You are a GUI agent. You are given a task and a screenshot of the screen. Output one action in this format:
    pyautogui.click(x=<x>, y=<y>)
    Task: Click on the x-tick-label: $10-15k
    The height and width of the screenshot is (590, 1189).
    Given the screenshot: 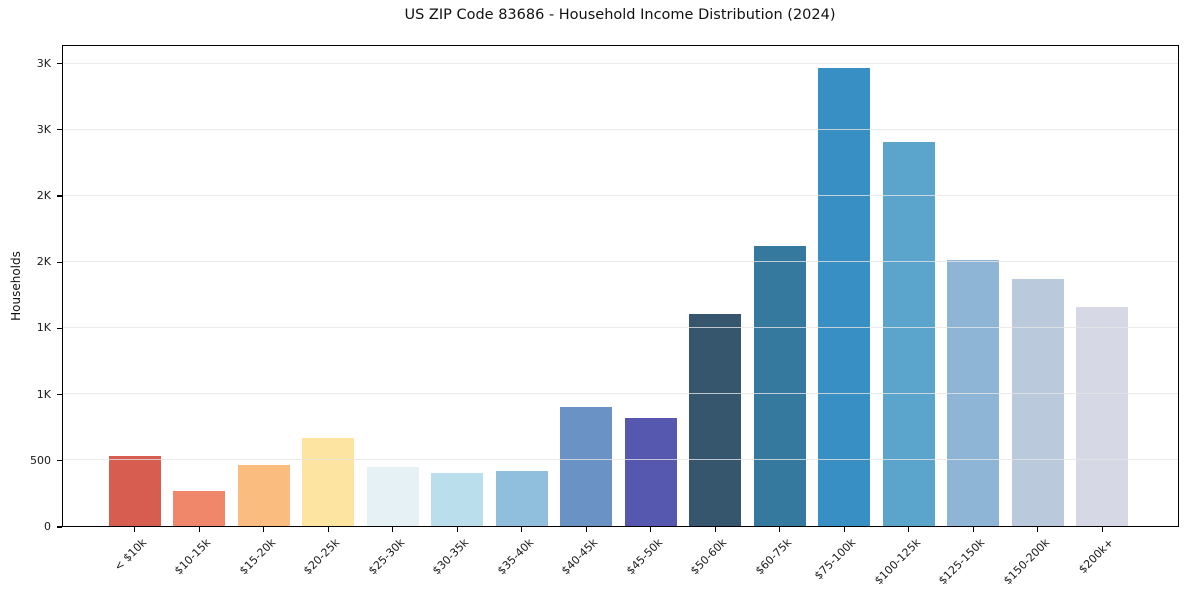 What is the action you would take?
    pyautogui.click(x=193, y=557)
    